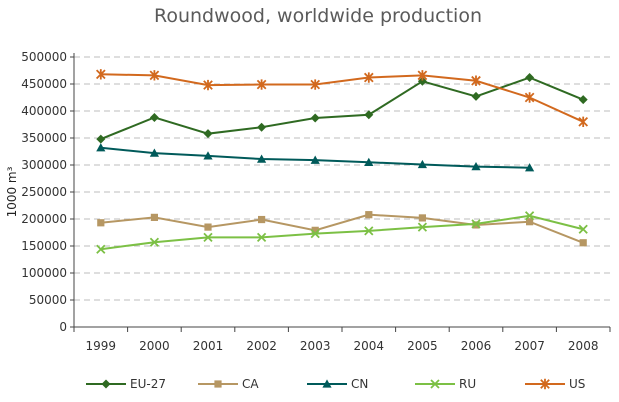  What do you see at coordinates (422, 346) in the screenshot?
I see `x-tick-label: 2005` at bounding box center [422, 346].